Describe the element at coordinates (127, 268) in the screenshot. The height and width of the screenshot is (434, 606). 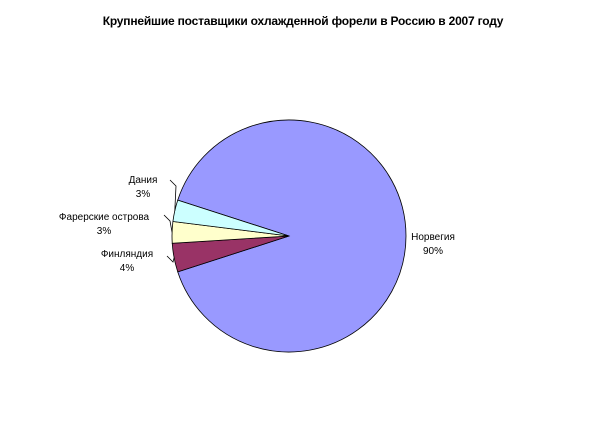
I see `slice-pct-label-2: 4%` at that location.